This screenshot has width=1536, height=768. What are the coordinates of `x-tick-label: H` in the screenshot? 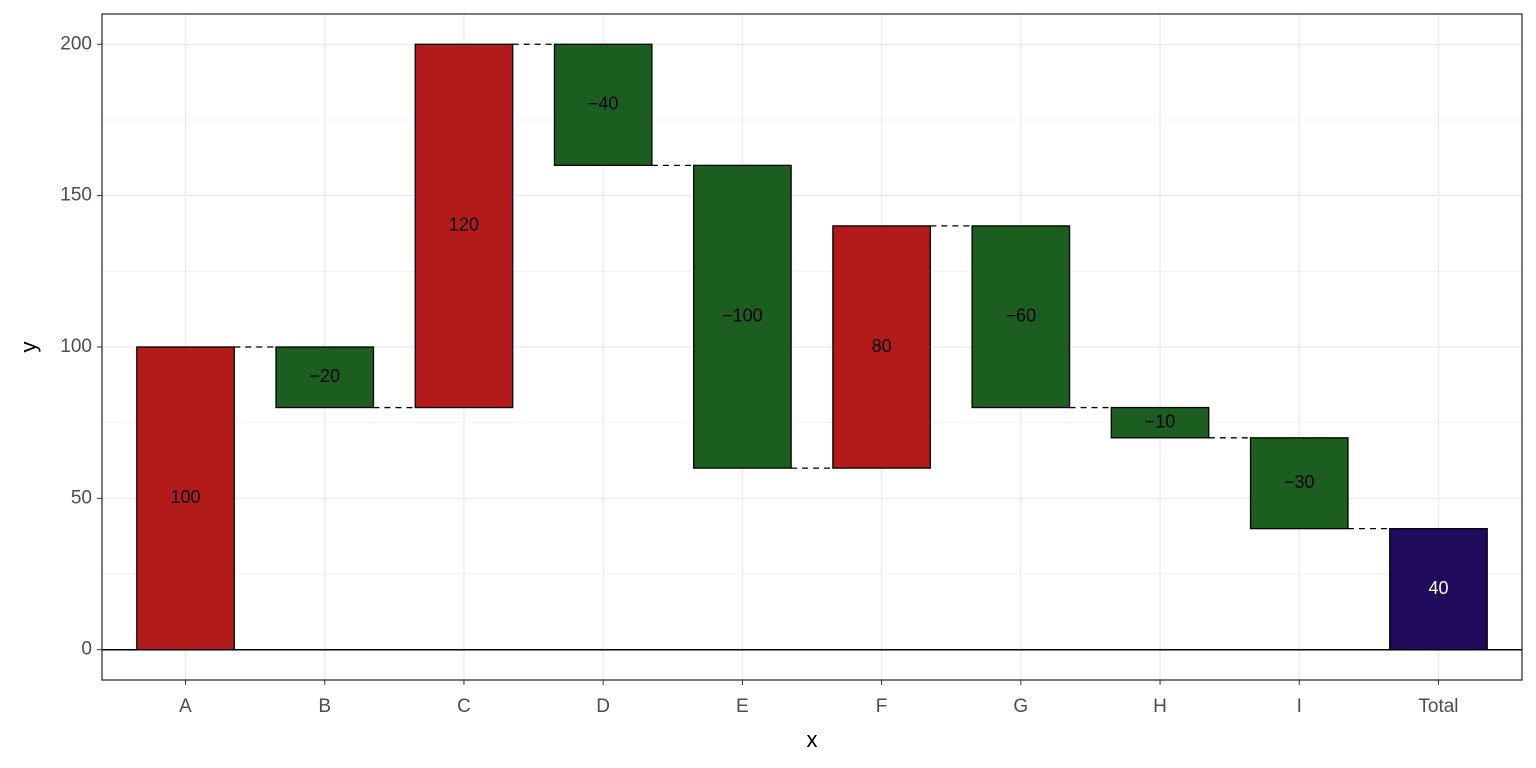 It's located at (1160, 706).